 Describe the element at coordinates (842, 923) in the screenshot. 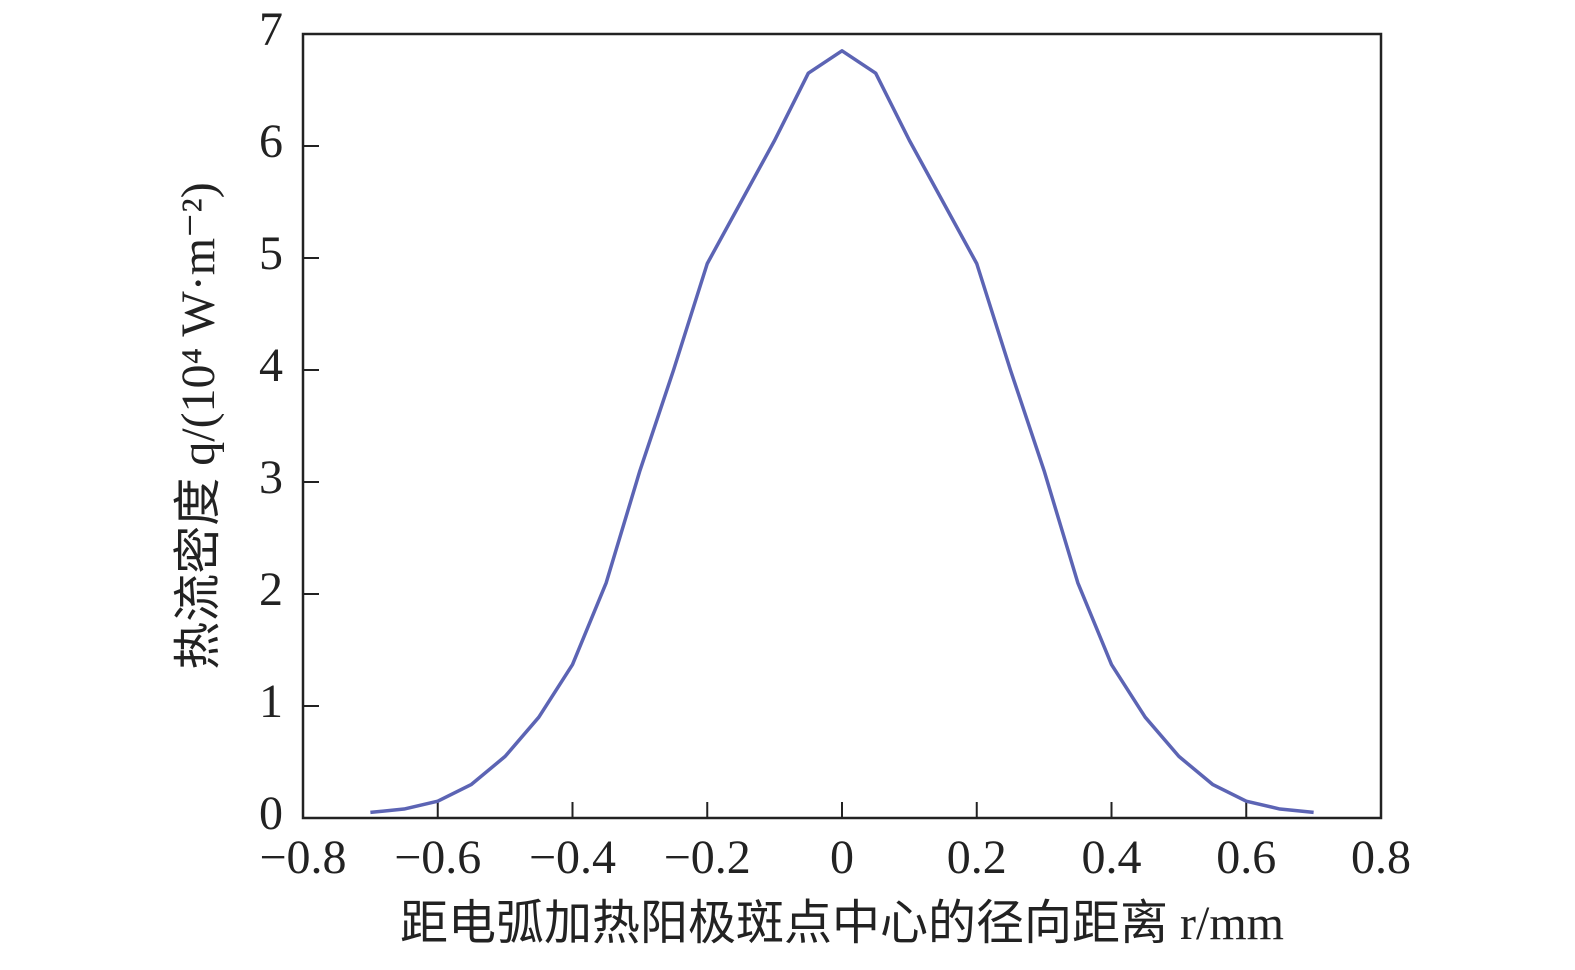

I see `x-axis-label: 距电弧加热阳极斑点中心的径向距离 r/mm` at that location.